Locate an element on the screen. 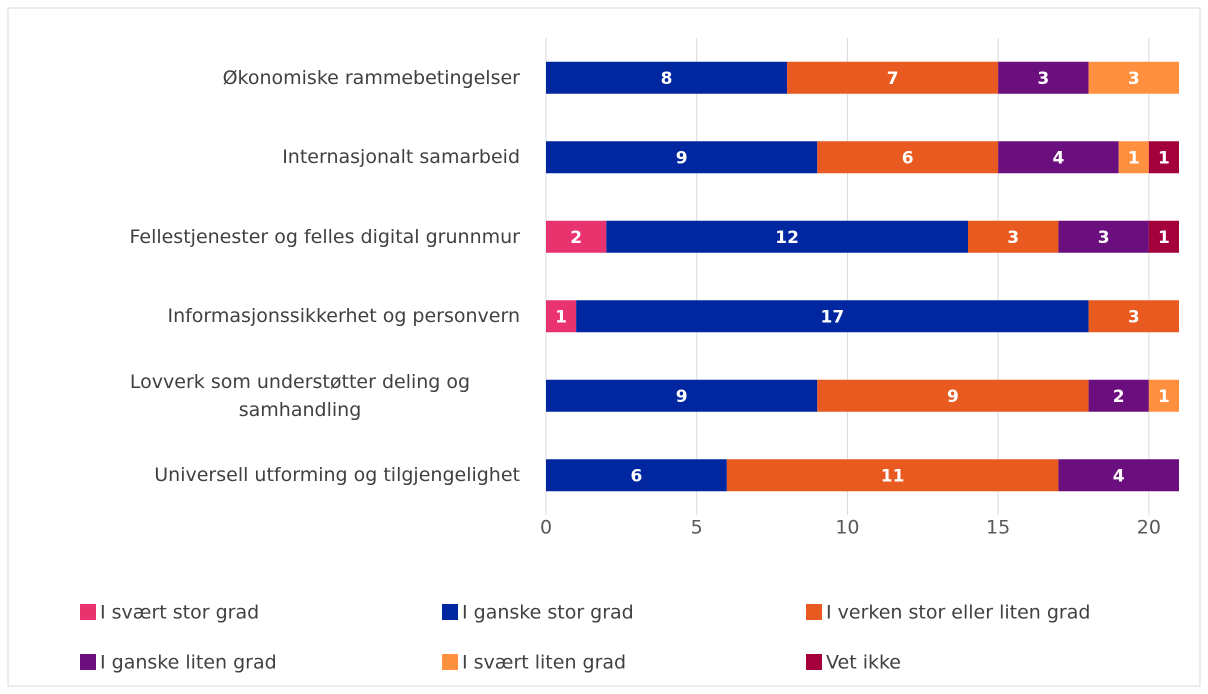 Image resolution: width=1208 pixels, height=694 pixels. category-label: Internasjonalt samarbeid is located at coordinates (270, 157).